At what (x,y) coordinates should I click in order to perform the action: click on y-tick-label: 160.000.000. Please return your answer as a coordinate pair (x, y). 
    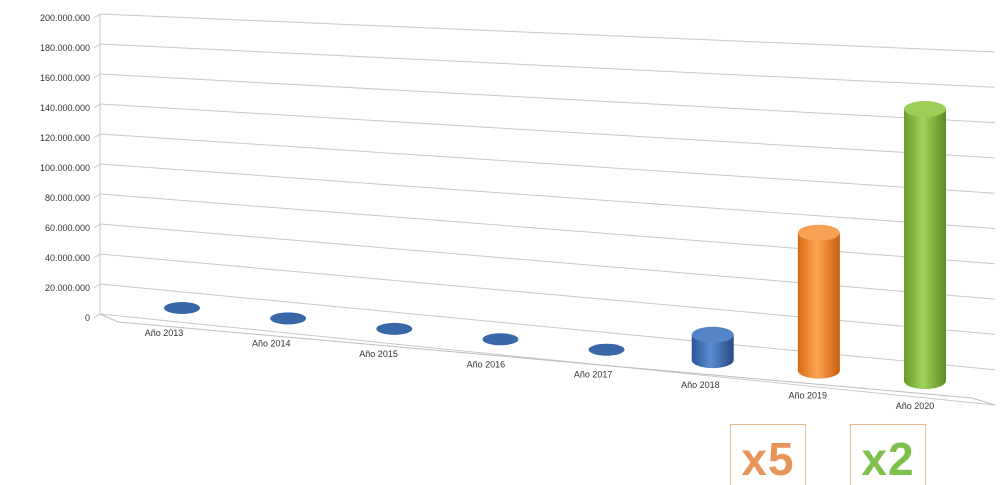
    Looking at the image, I should click on (65, 78).